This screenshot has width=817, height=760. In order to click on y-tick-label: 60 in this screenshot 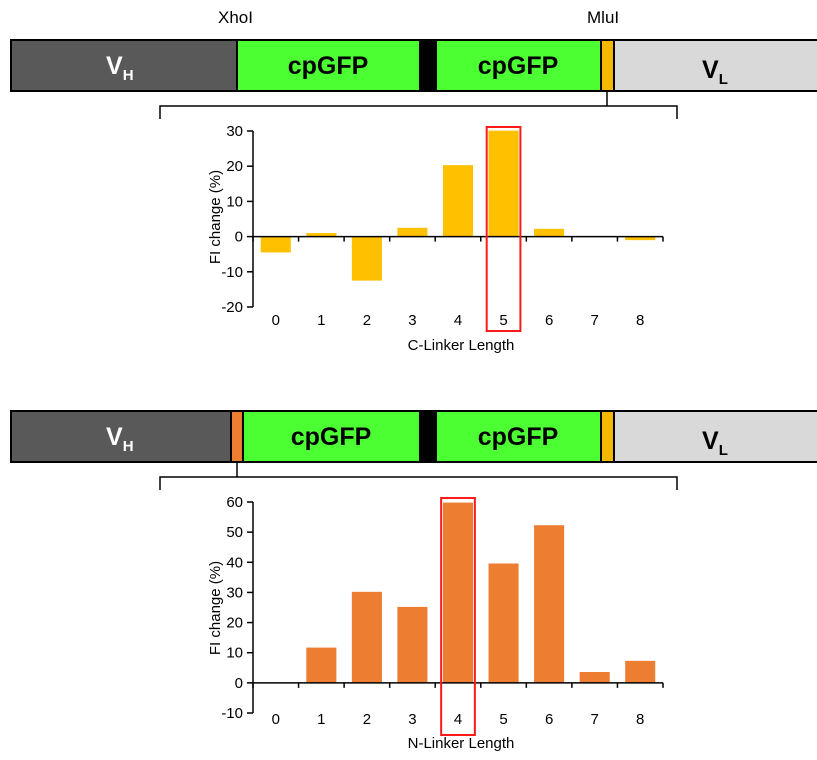, I will do `click(234, 502)`.